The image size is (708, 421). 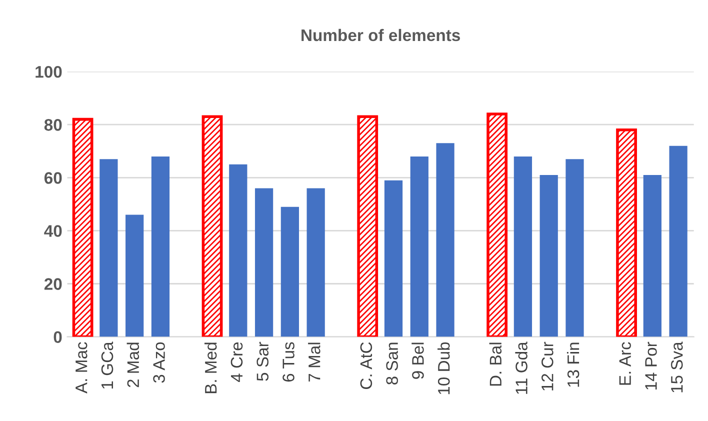 I want to click on x-tick-label: 8 San, so click(x=392, y=363).